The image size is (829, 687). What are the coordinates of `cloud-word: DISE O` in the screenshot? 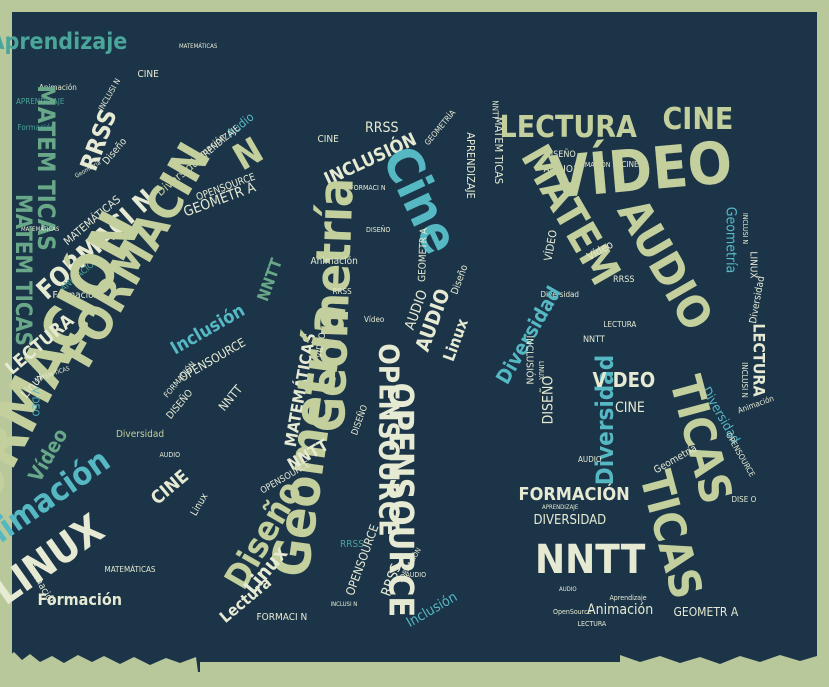 It's located at (744, 499).